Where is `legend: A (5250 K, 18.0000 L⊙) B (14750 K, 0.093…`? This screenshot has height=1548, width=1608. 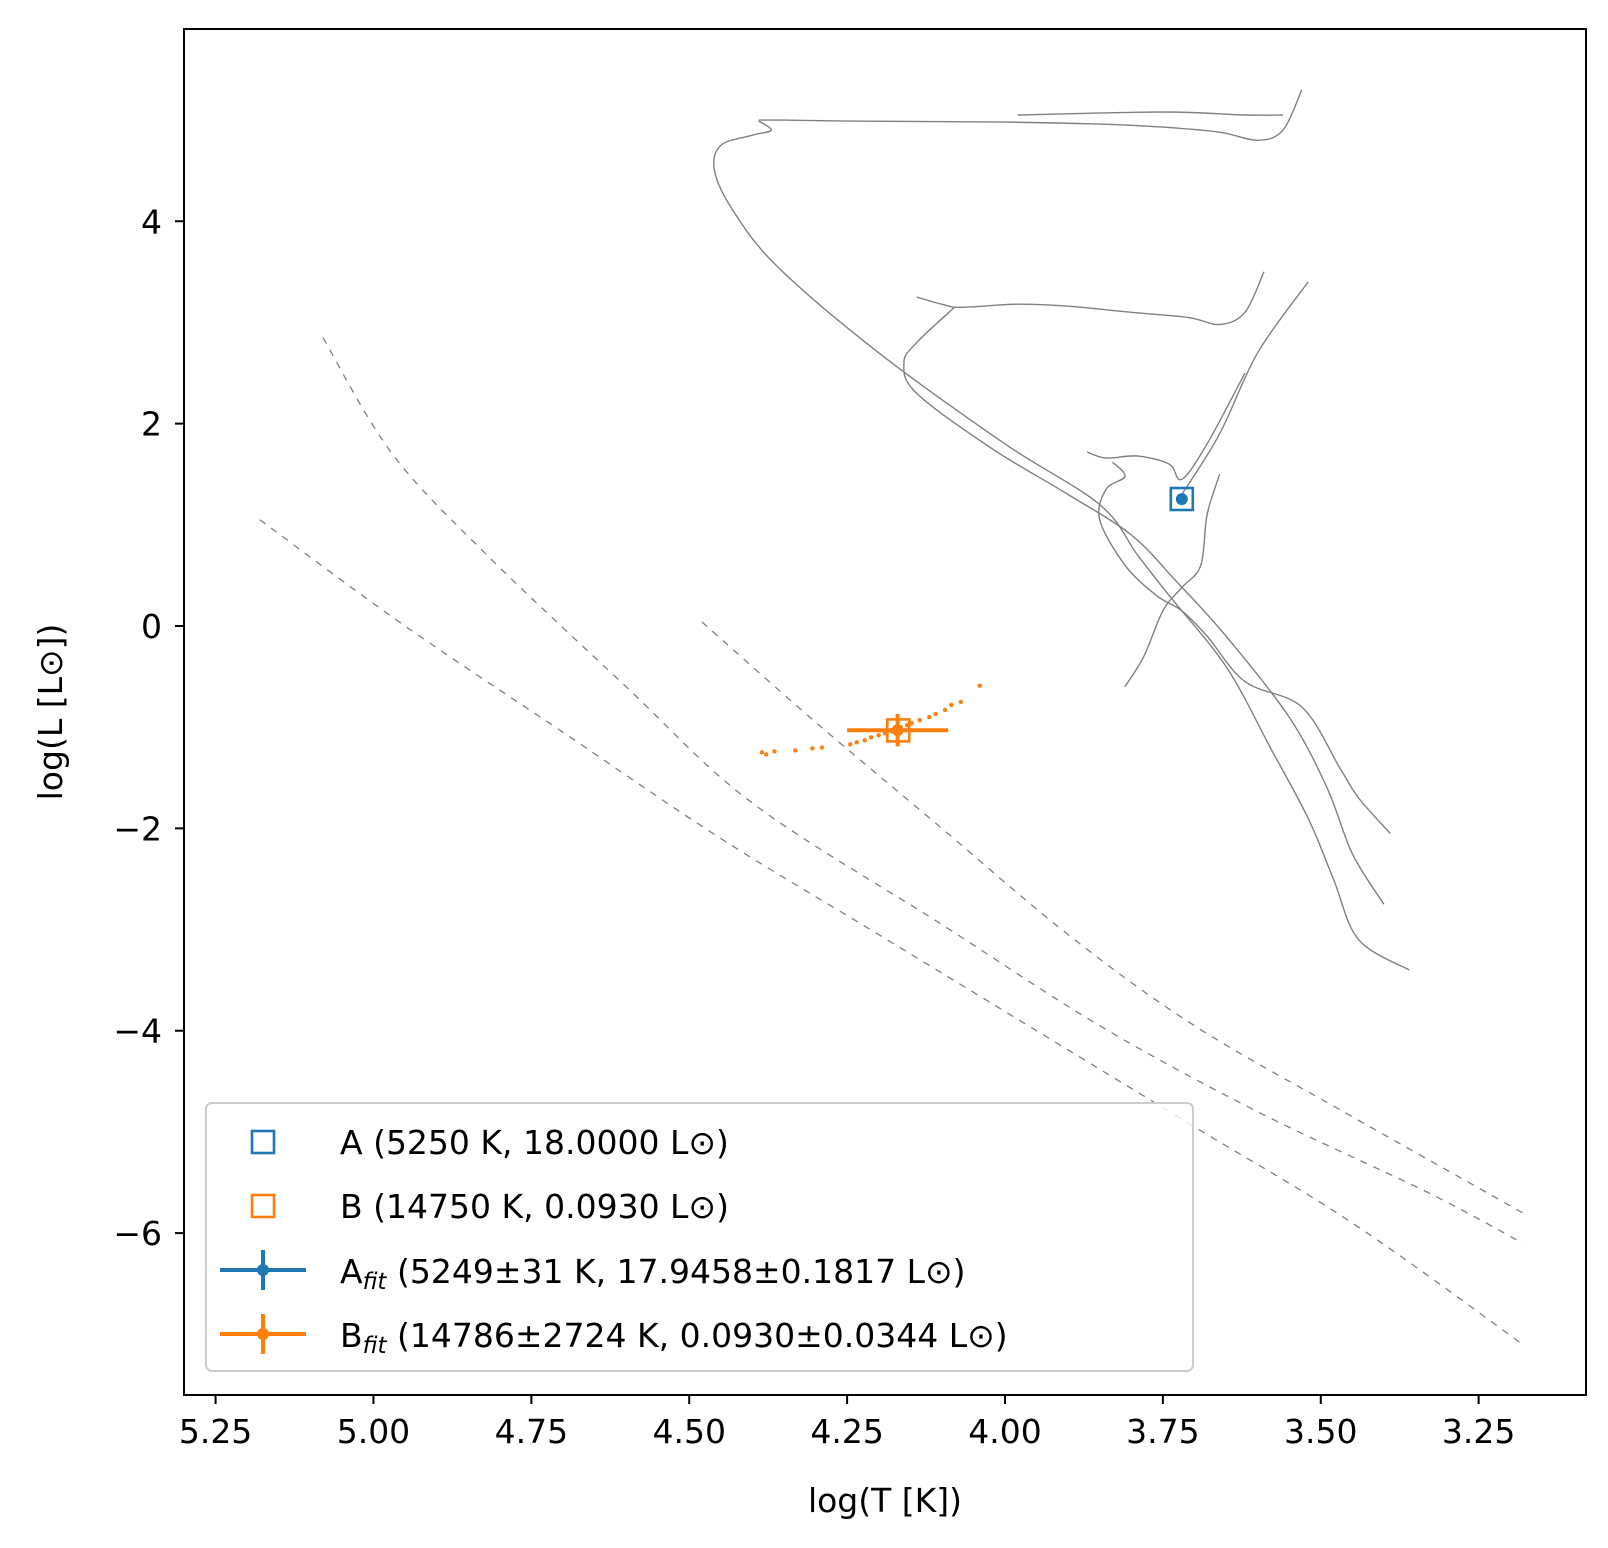
legend: A (5250 K, 18.0000 L⊙) B (14750 K, 0.093… is located at coordinates (699, 1237).